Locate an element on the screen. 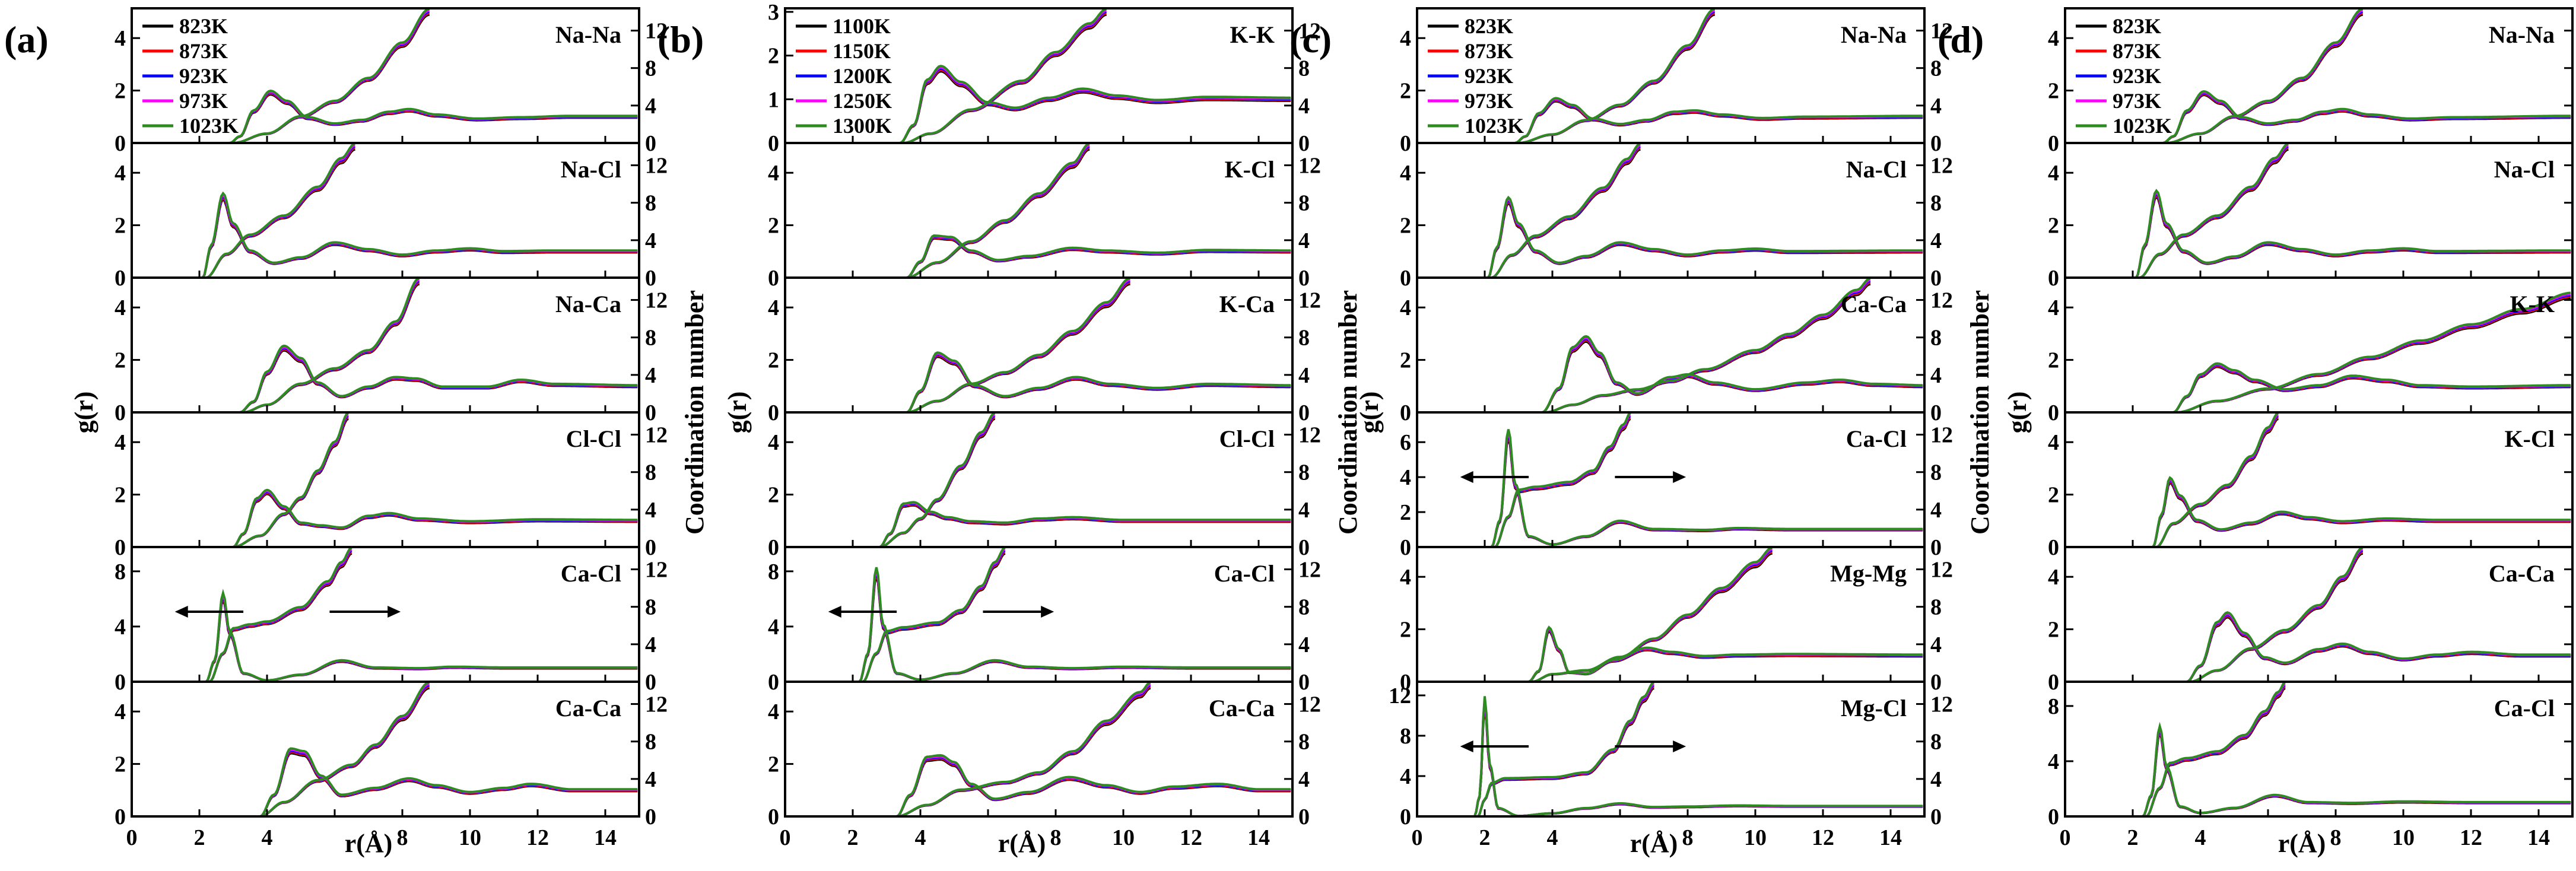  x-tick-label: 4 is located at coordinates (920, 837).